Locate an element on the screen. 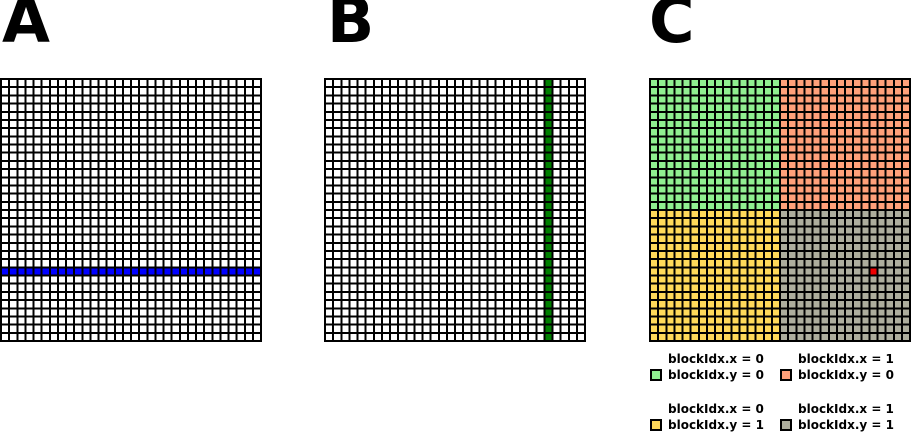 The height and width of the screenshot is (433, 912). legend-swatch-salmon-icon is located at coordinates (786, 375).